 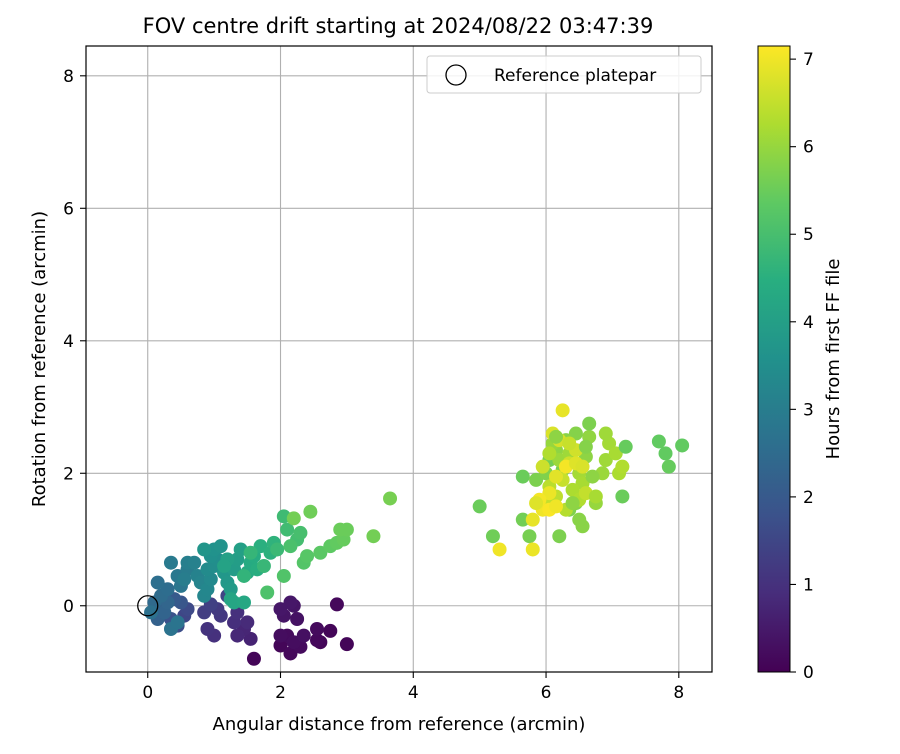 I want to click on colorbar-ticks: 0 1 2 3 4 5 6 7, so click(x=802, y=366).